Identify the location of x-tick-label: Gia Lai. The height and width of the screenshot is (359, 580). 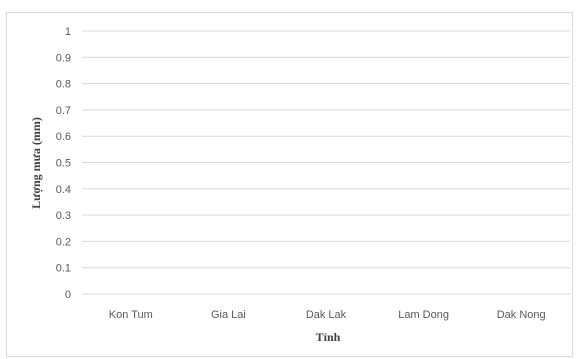
(228, 315).